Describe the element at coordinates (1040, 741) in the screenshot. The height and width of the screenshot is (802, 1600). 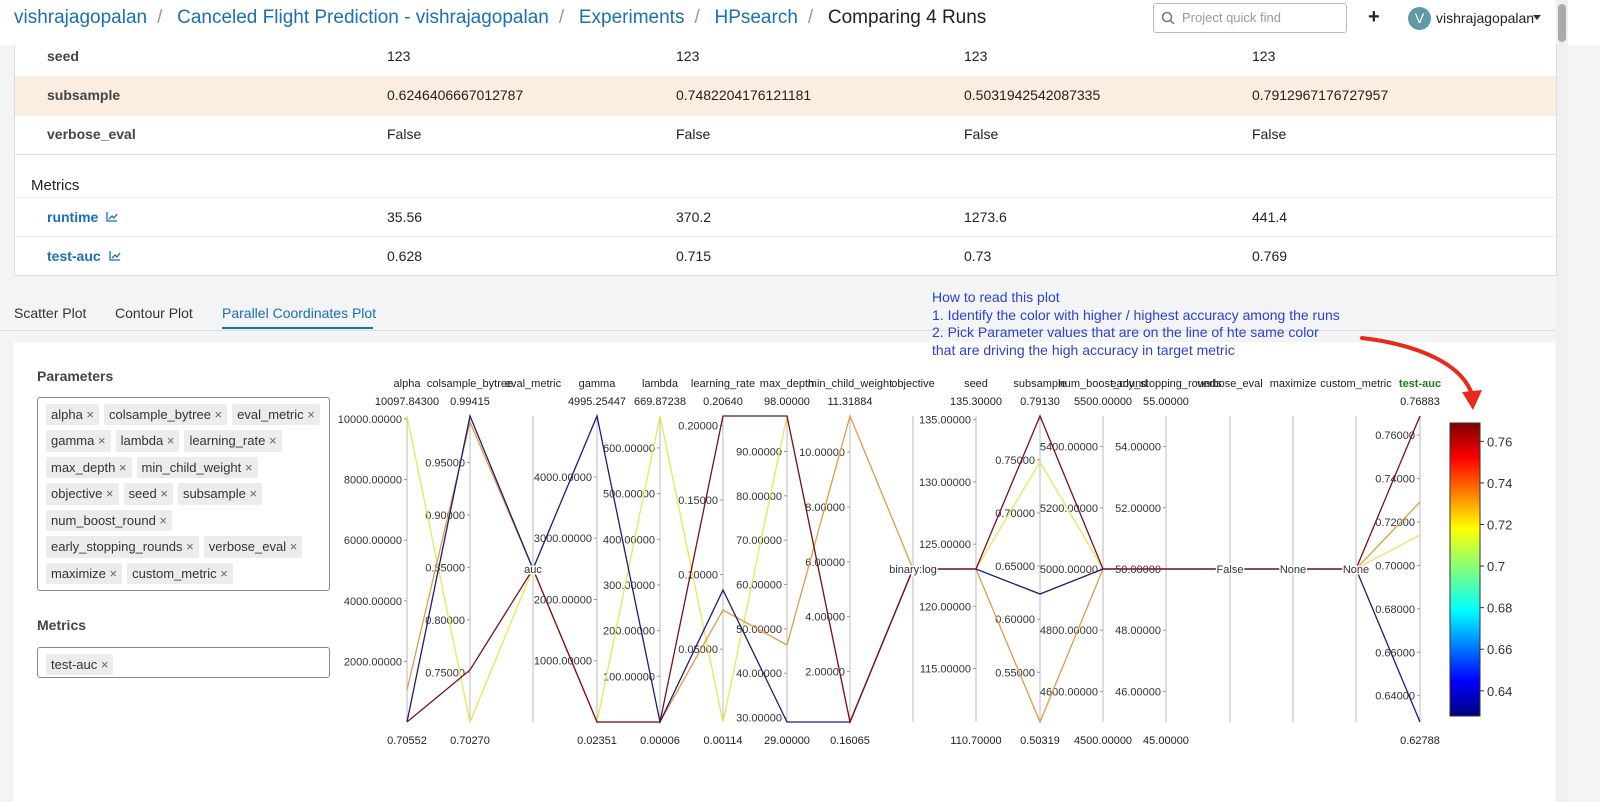
I see `axis-min: 0.50319` at that location.